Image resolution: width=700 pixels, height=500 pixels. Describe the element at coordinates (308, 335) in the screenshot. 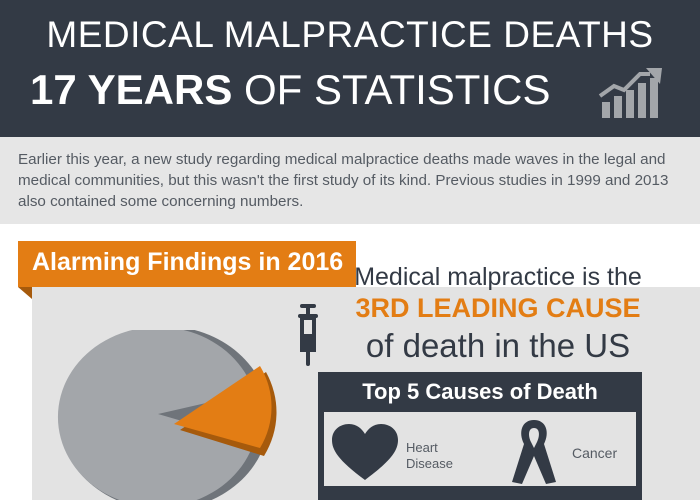

I see `syringe-icon` at that location.